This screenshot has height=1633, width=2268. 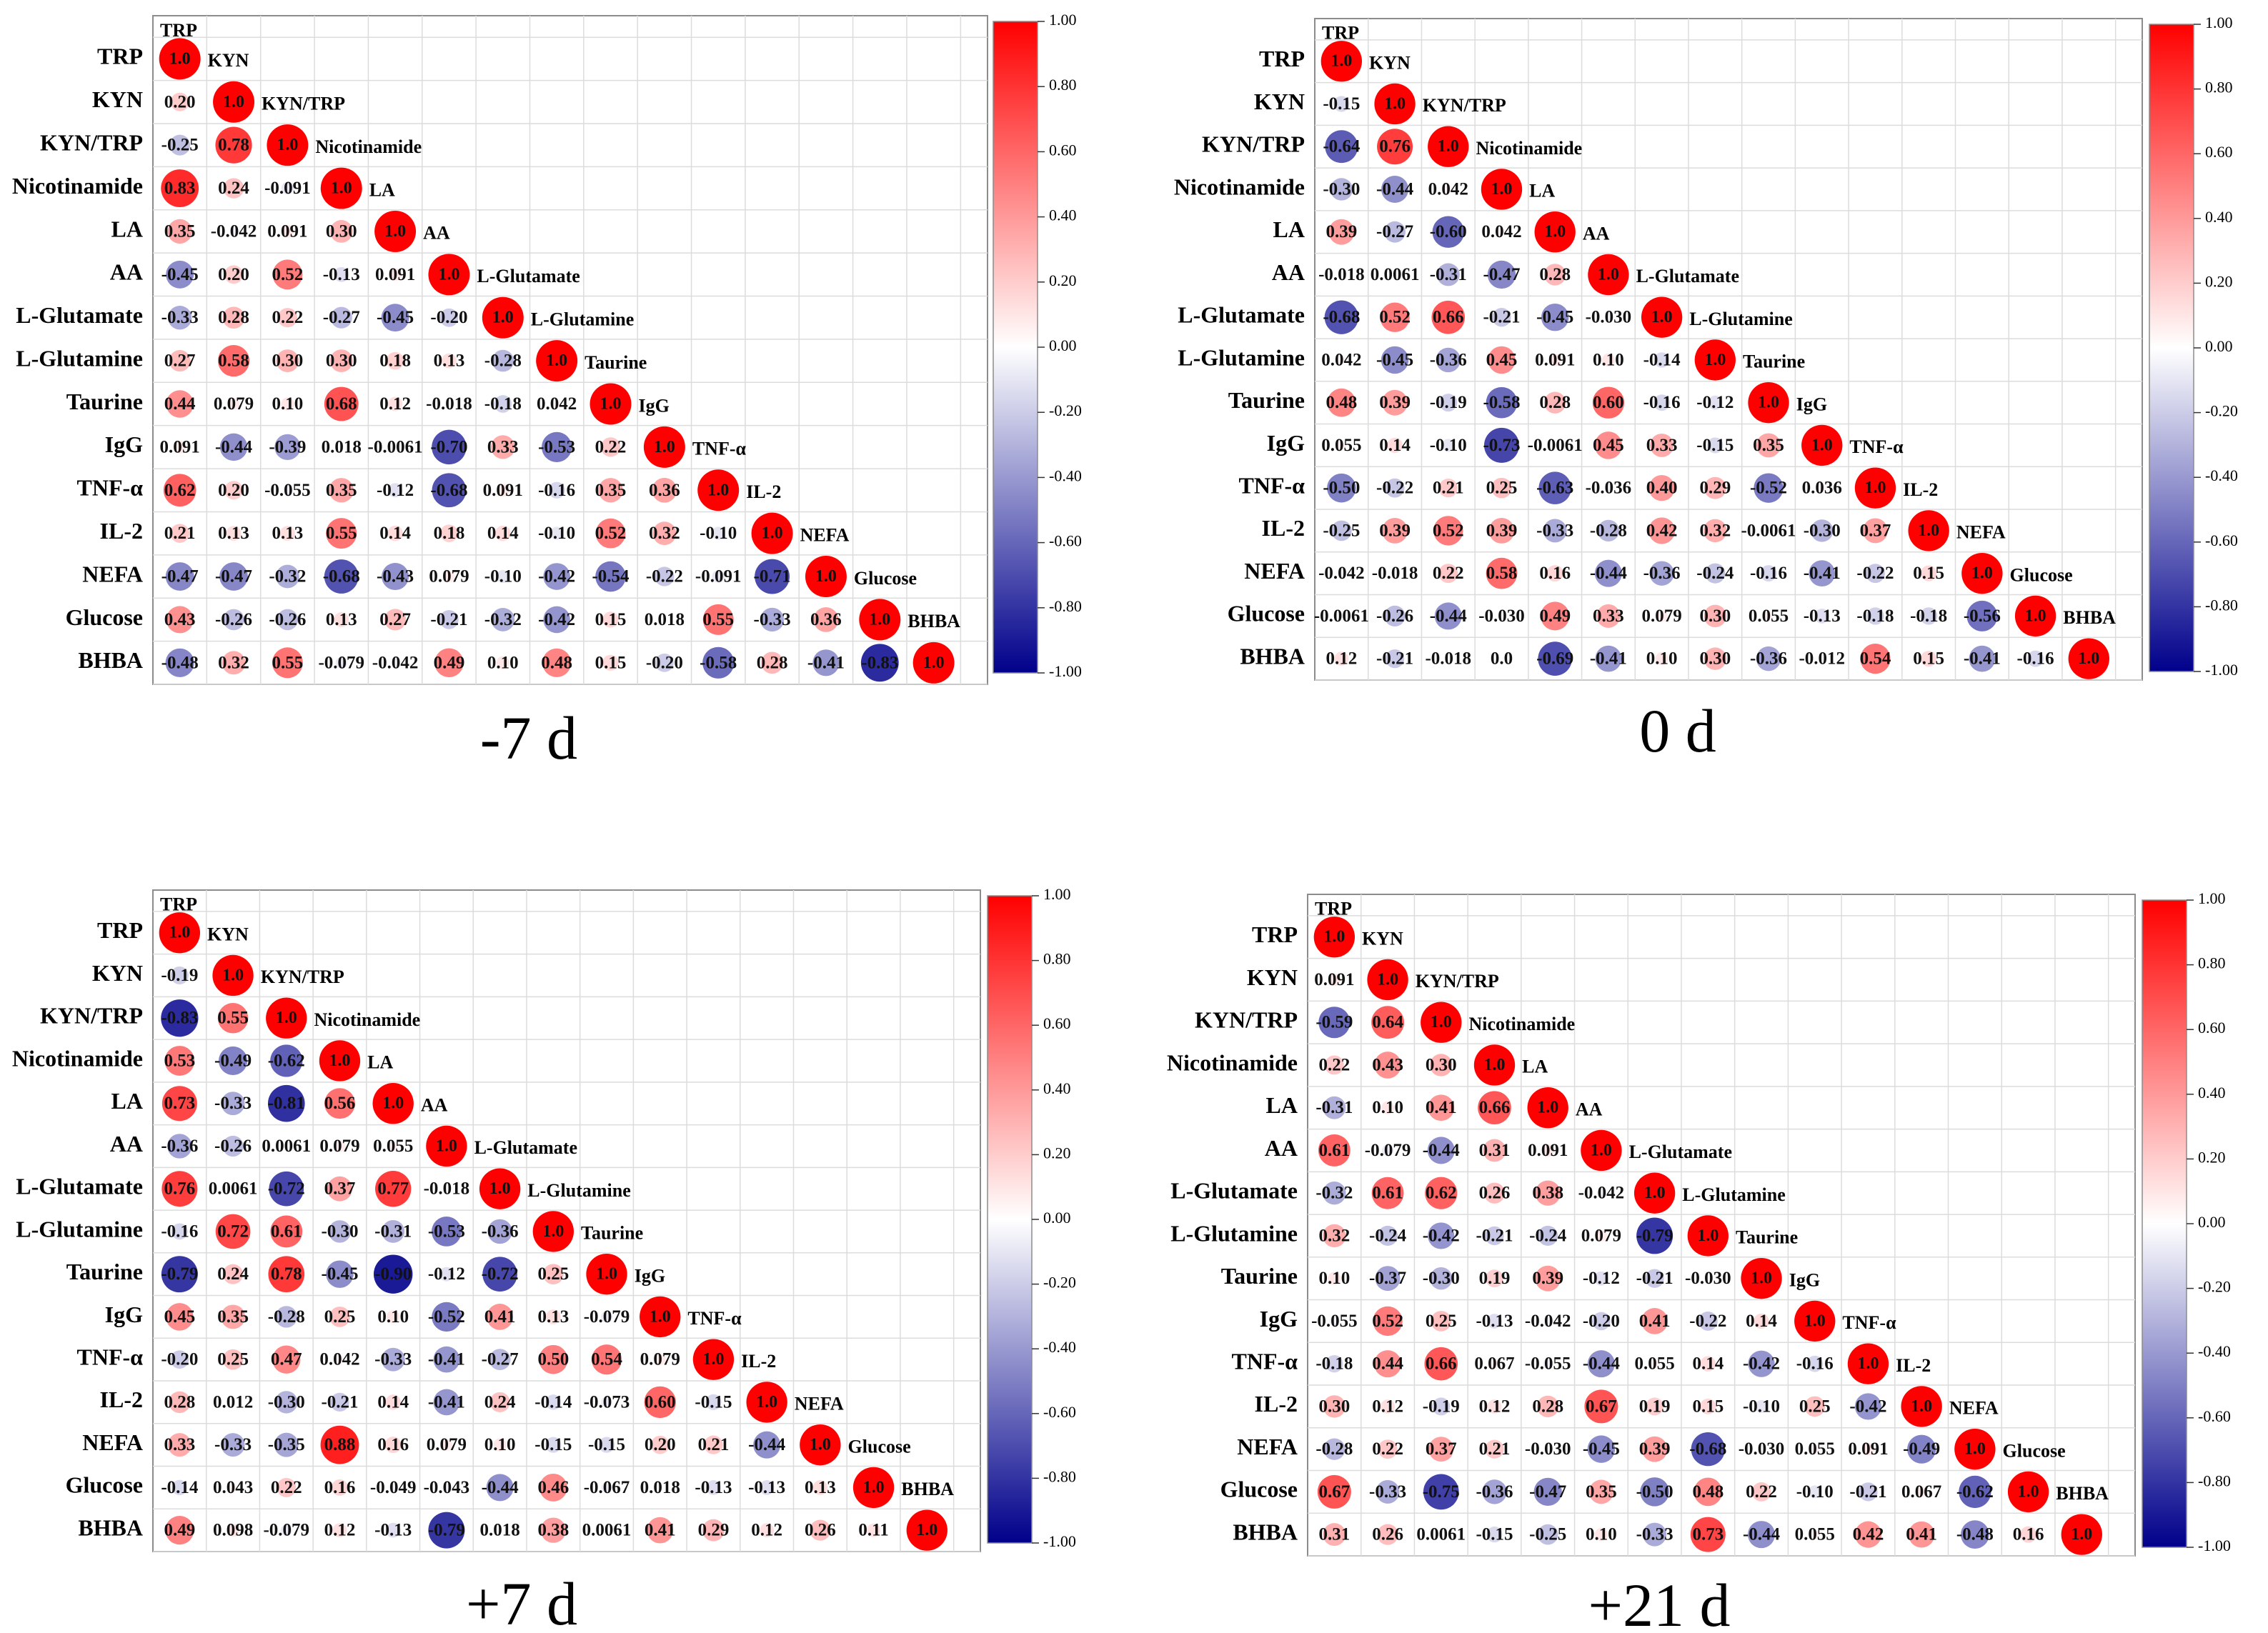 What do you see at coordinates (1875, 616) in the screenshot?
I see `correlation-value-label: -0.18` at bounding box center [1875, 616].